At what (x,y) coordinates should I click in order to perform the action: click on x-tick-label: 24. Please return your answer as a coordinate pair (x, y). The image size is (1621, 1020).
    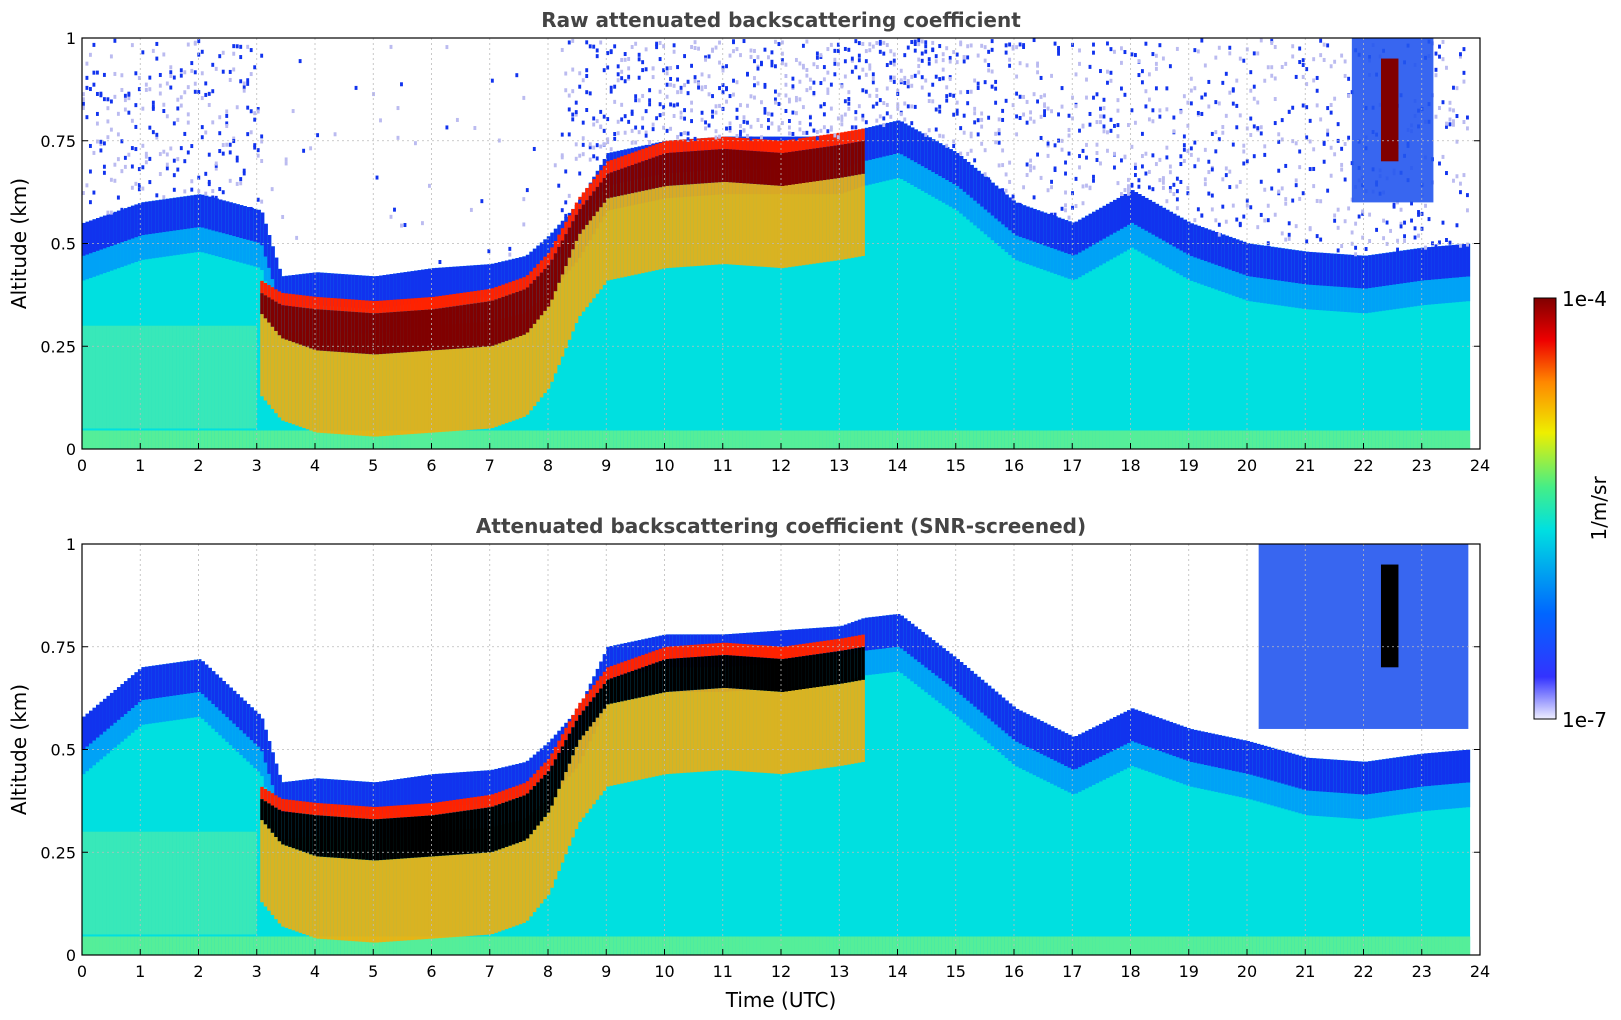
    Looking at the image, I should click on (1480, 465).